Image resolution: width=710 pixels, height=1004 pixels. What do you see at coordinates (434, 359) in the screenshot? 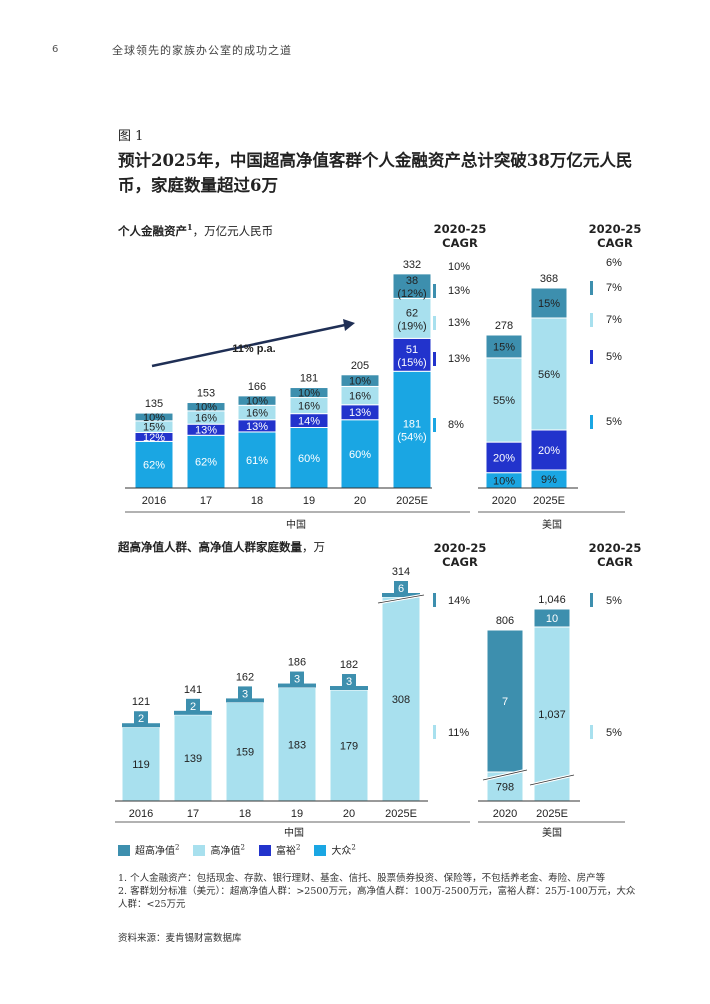
I see `cagr-marker-affluent` at bounding box center [434, 359].